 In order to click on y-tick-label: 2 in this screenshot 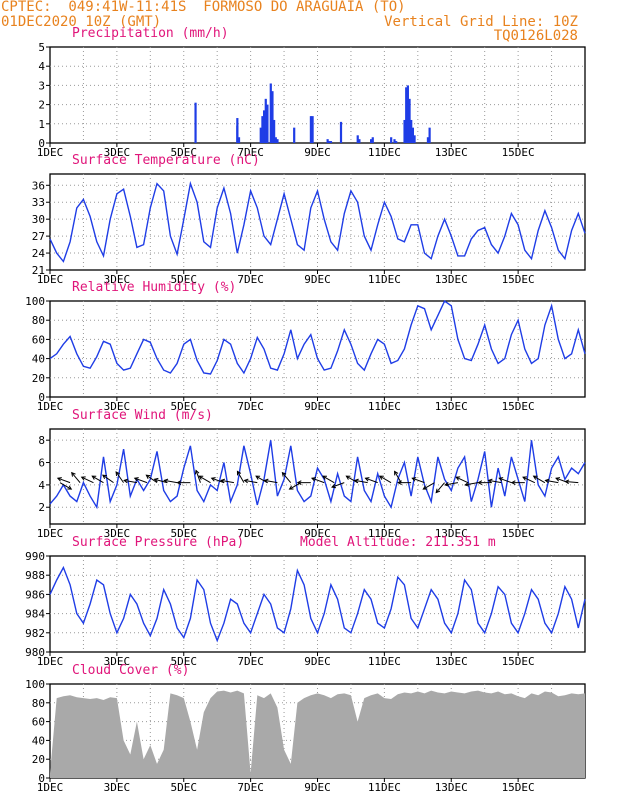, I will do `click(41, 105)`.